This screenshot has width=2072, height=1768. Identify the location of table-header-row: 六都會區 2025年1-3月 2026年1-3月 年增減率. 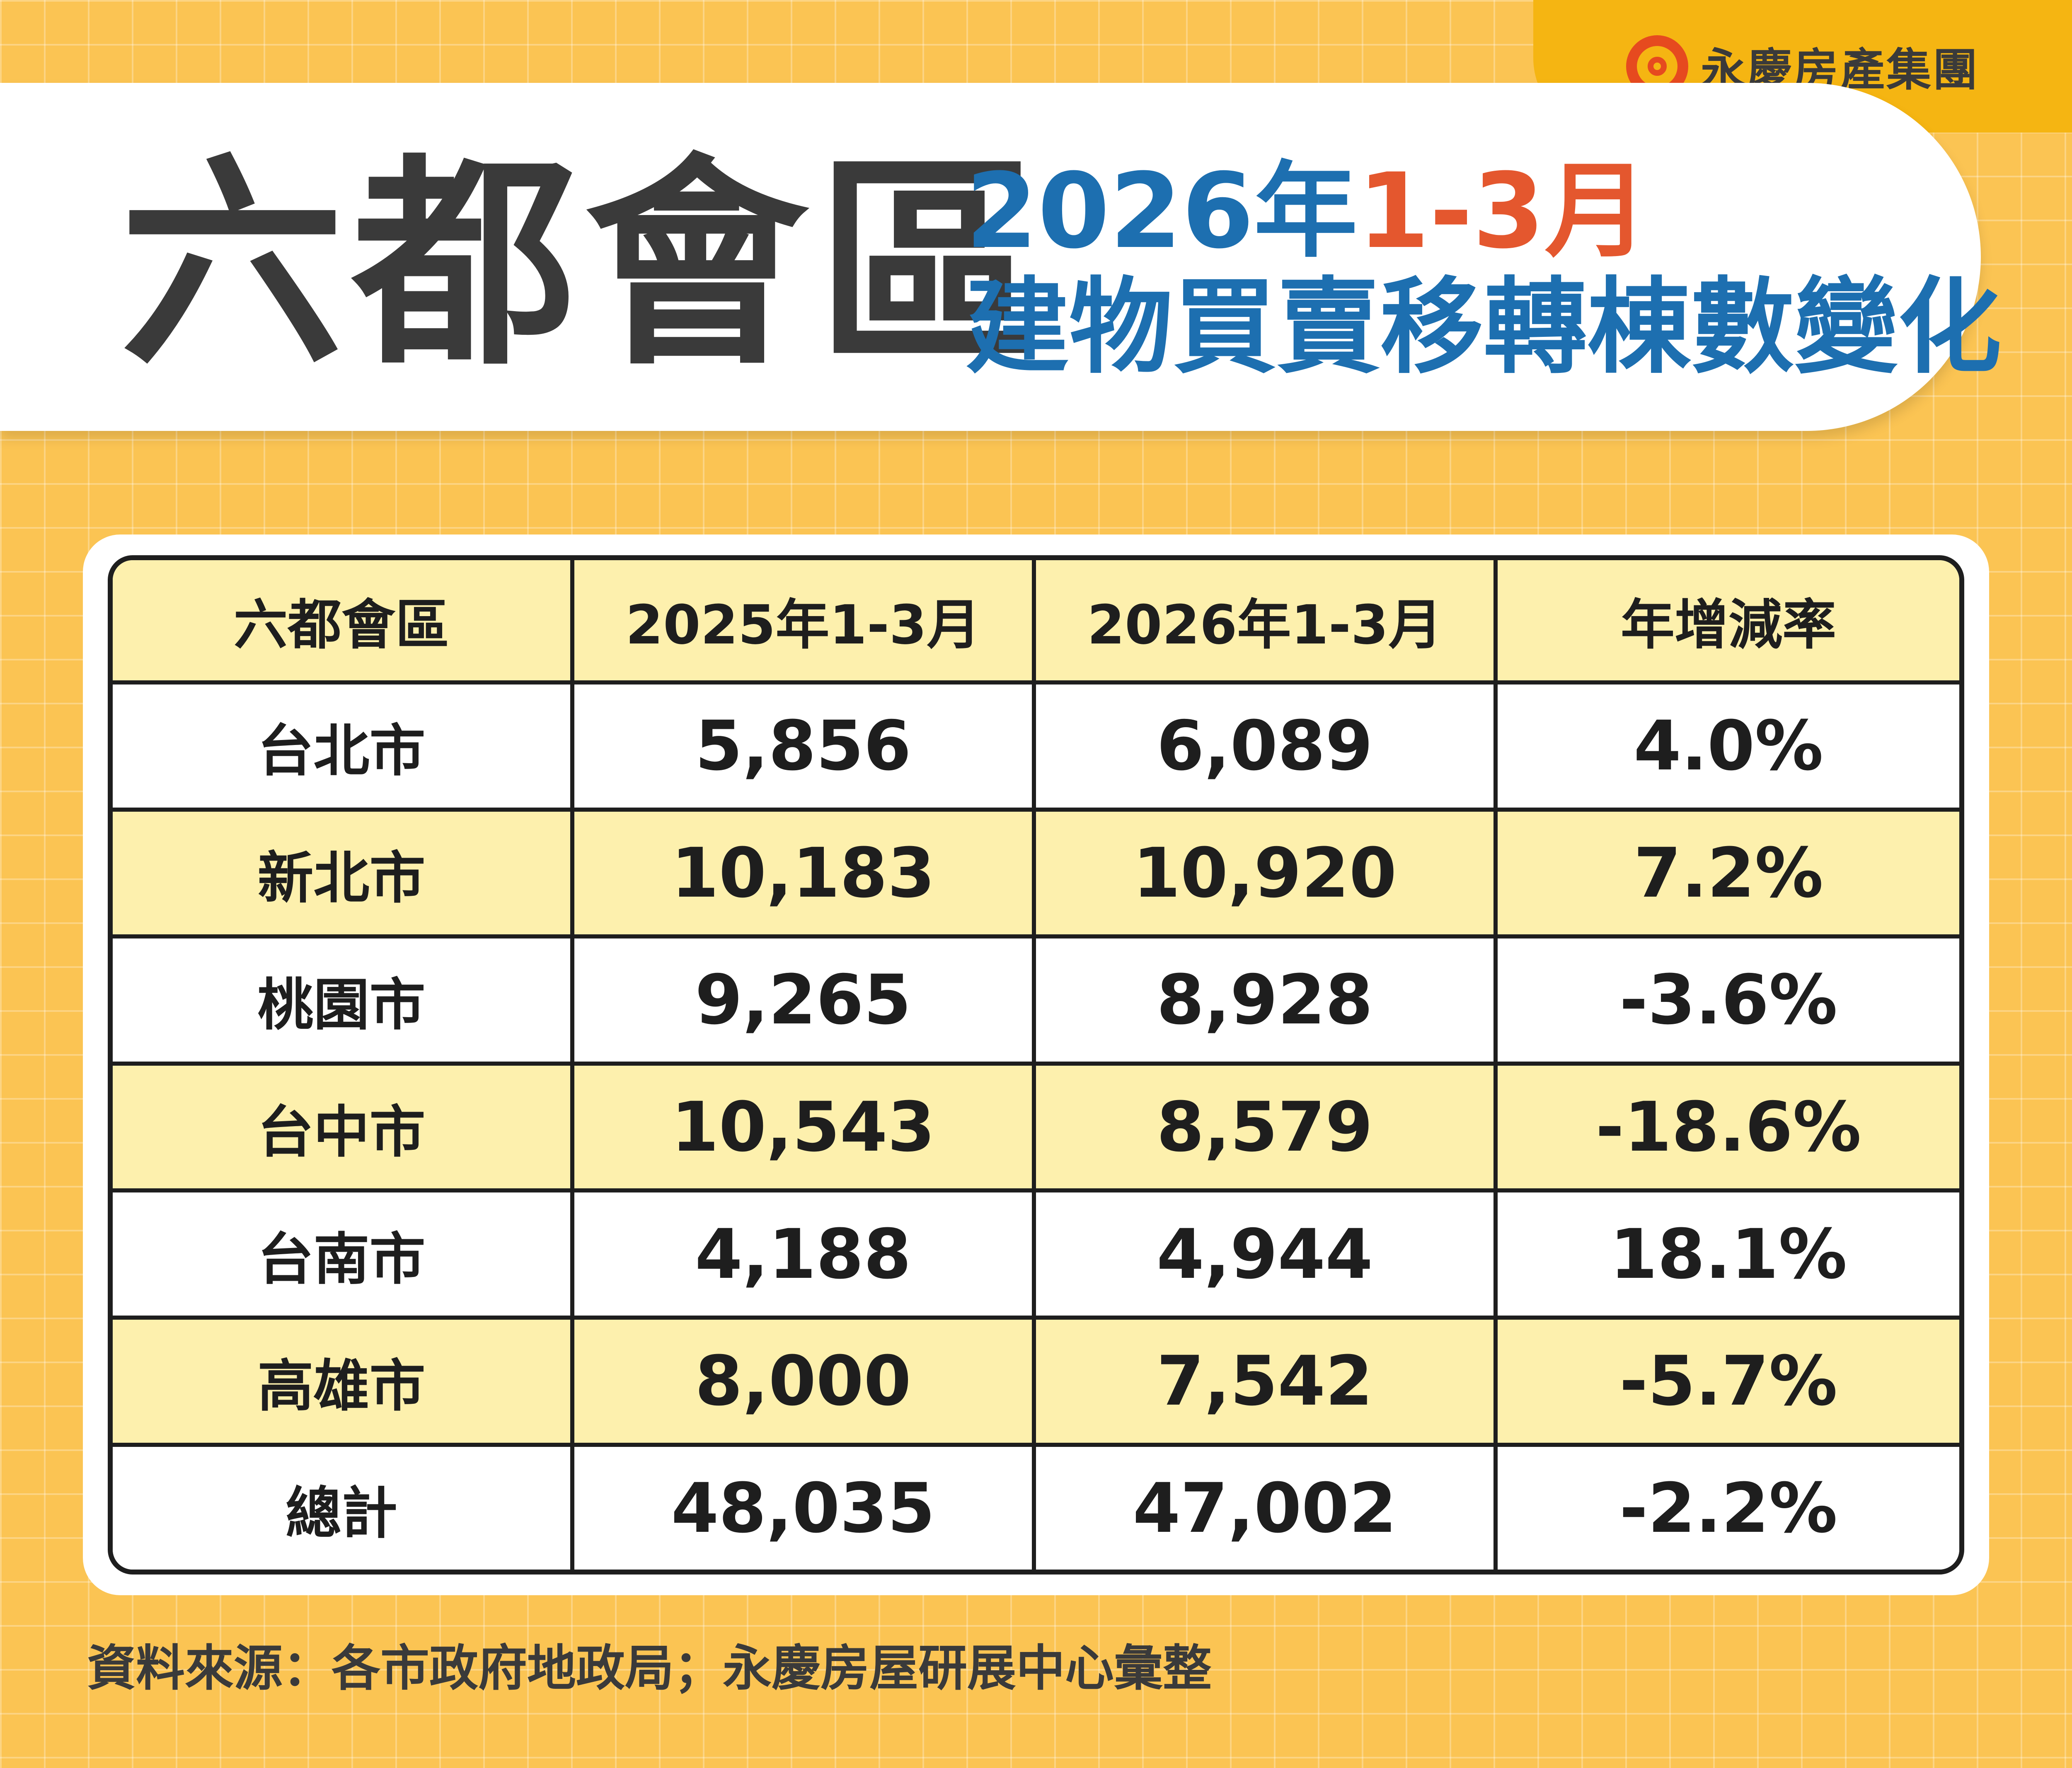
(1036, 622).